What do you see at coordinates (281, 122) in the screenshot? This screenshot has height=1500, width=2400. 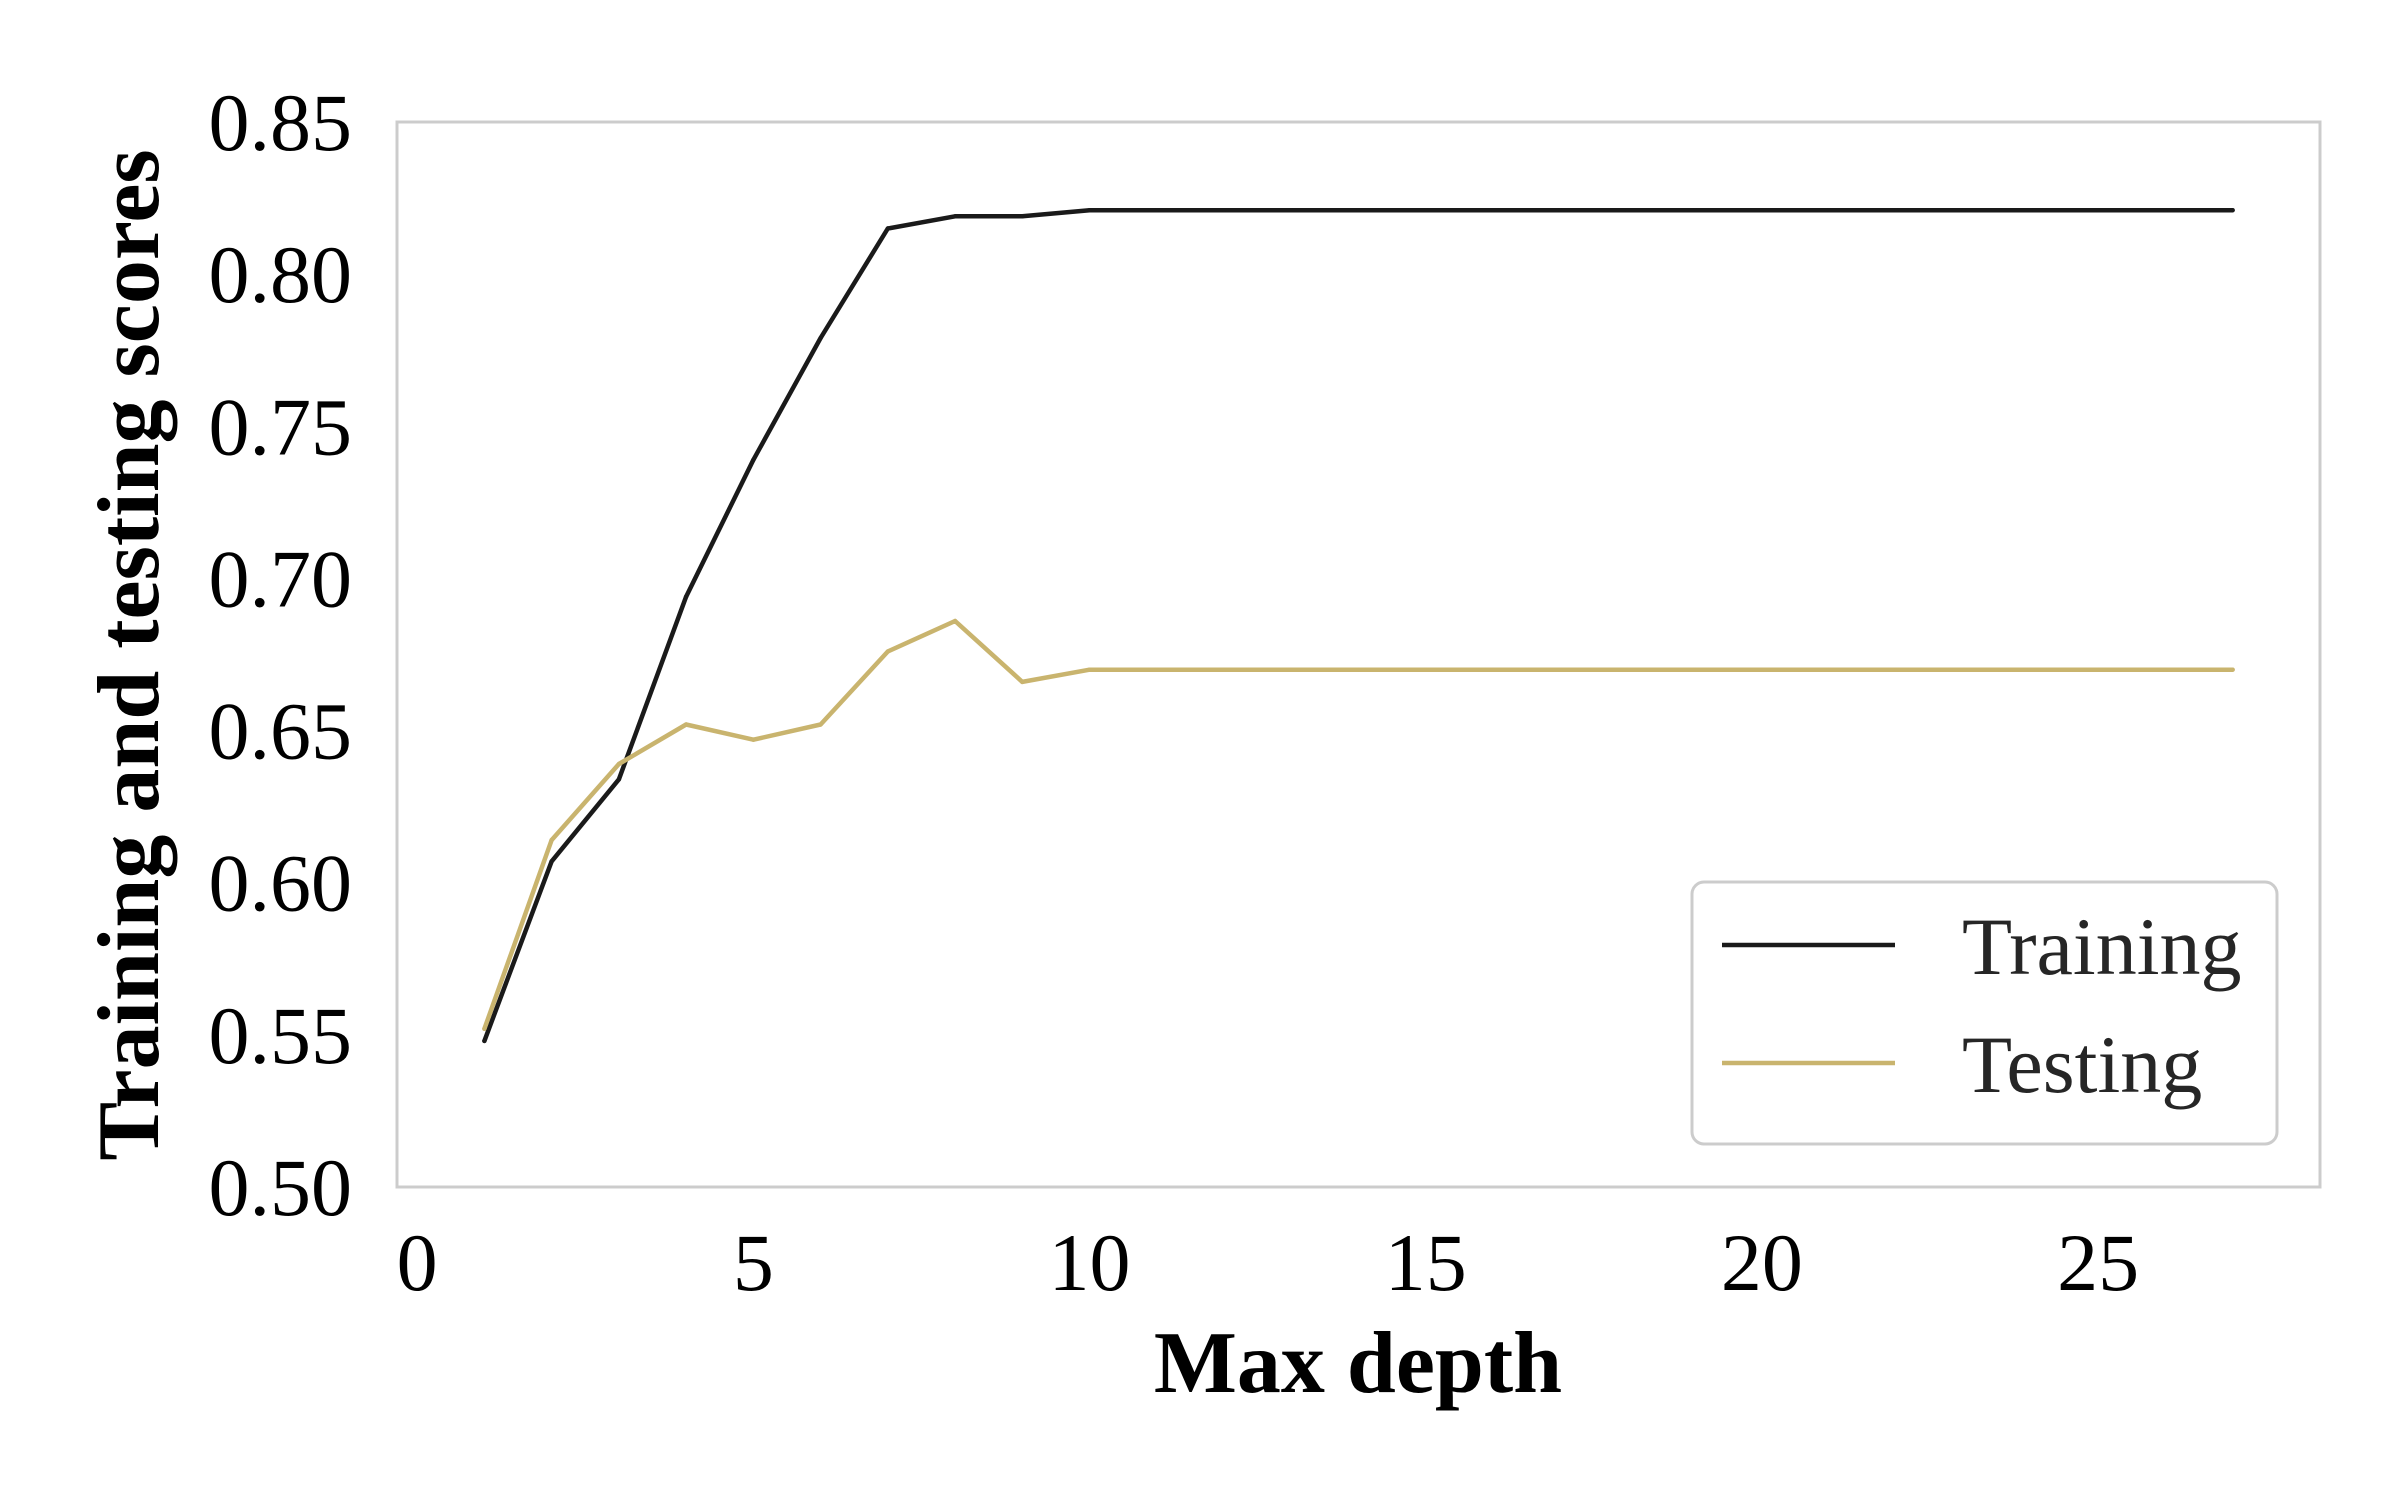 I see `y-tick-label: 0.85` at bounding box center [281, 122].